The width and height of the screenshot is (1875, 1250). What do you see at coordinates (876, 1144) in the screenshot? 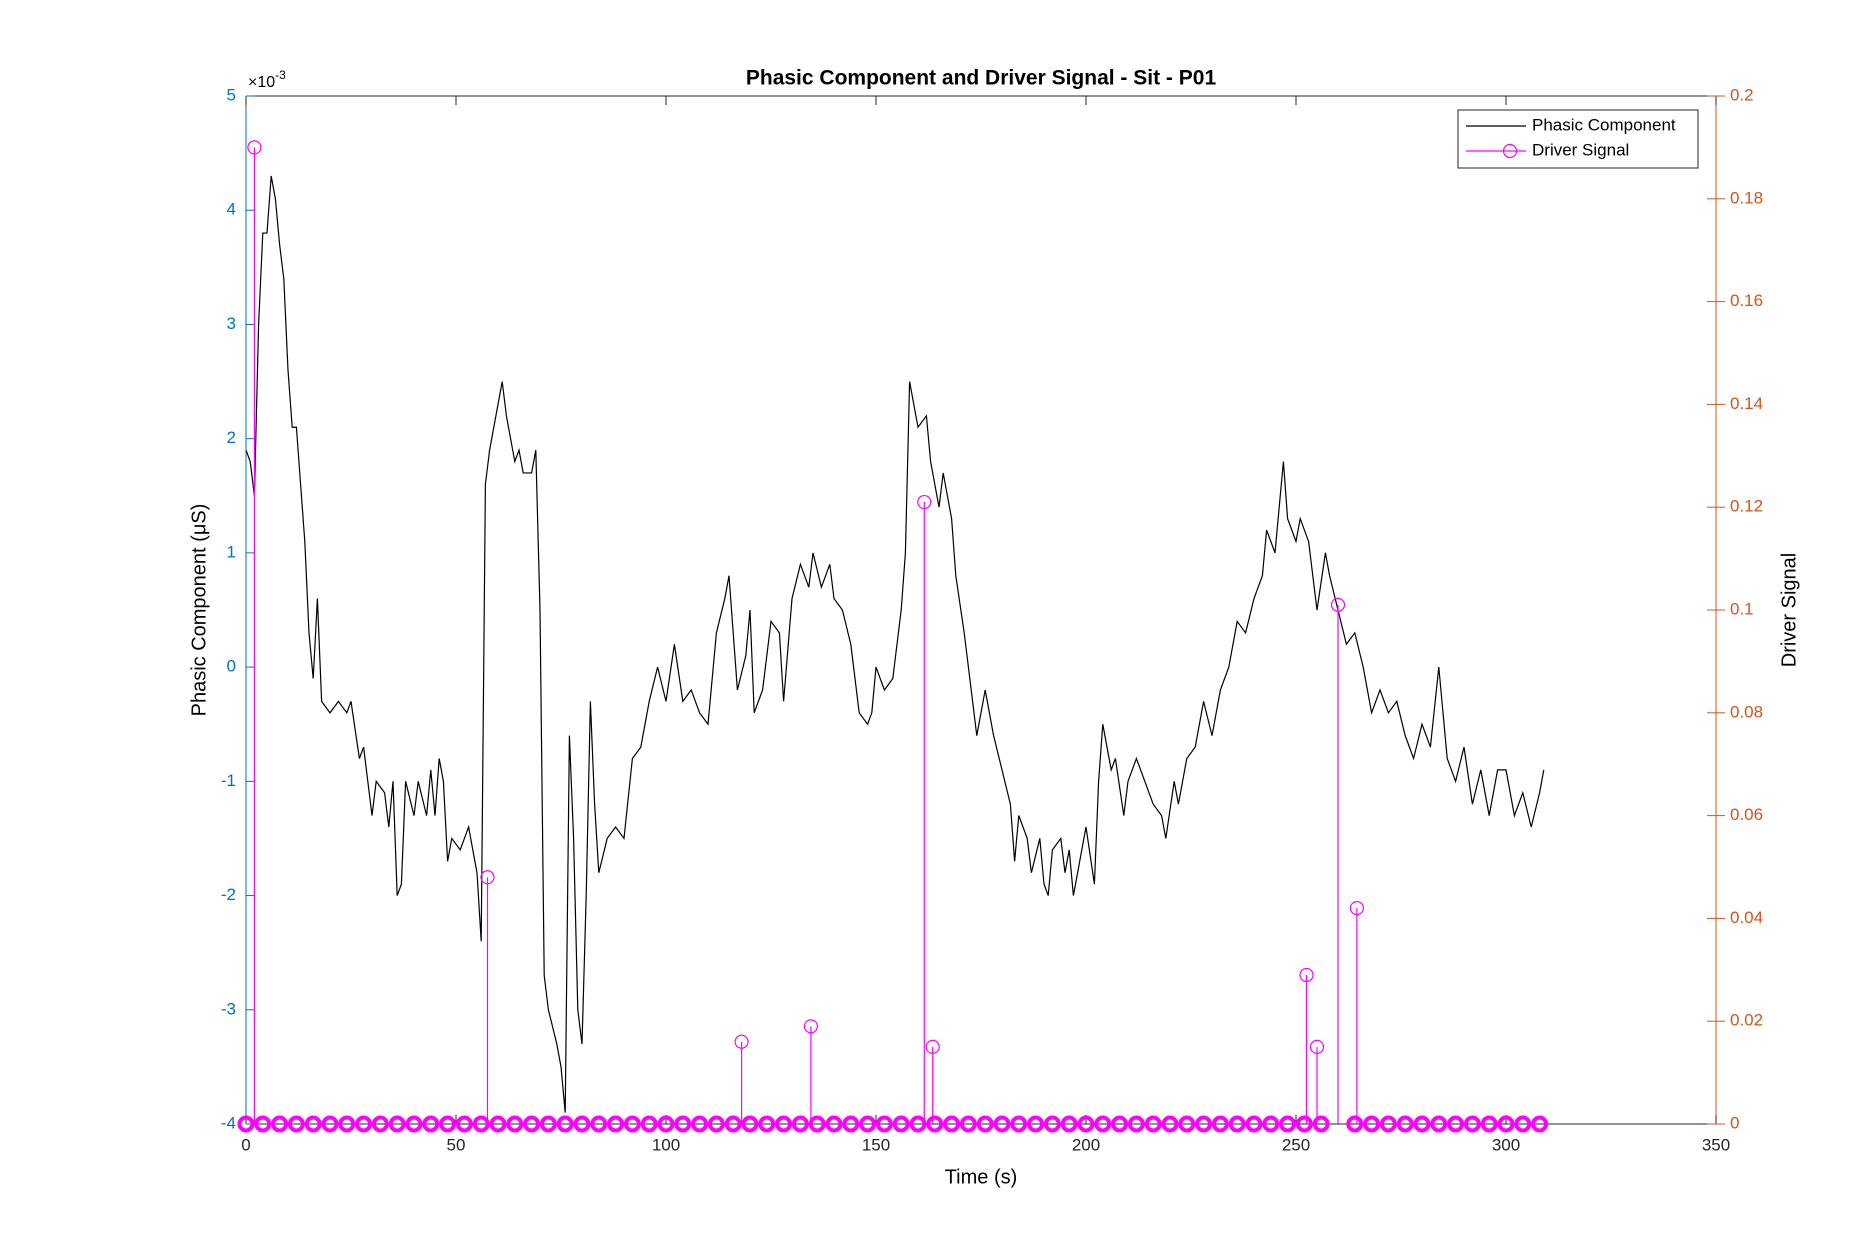
I see `x-tick-label: 150` at bounding box center [876, 1144].